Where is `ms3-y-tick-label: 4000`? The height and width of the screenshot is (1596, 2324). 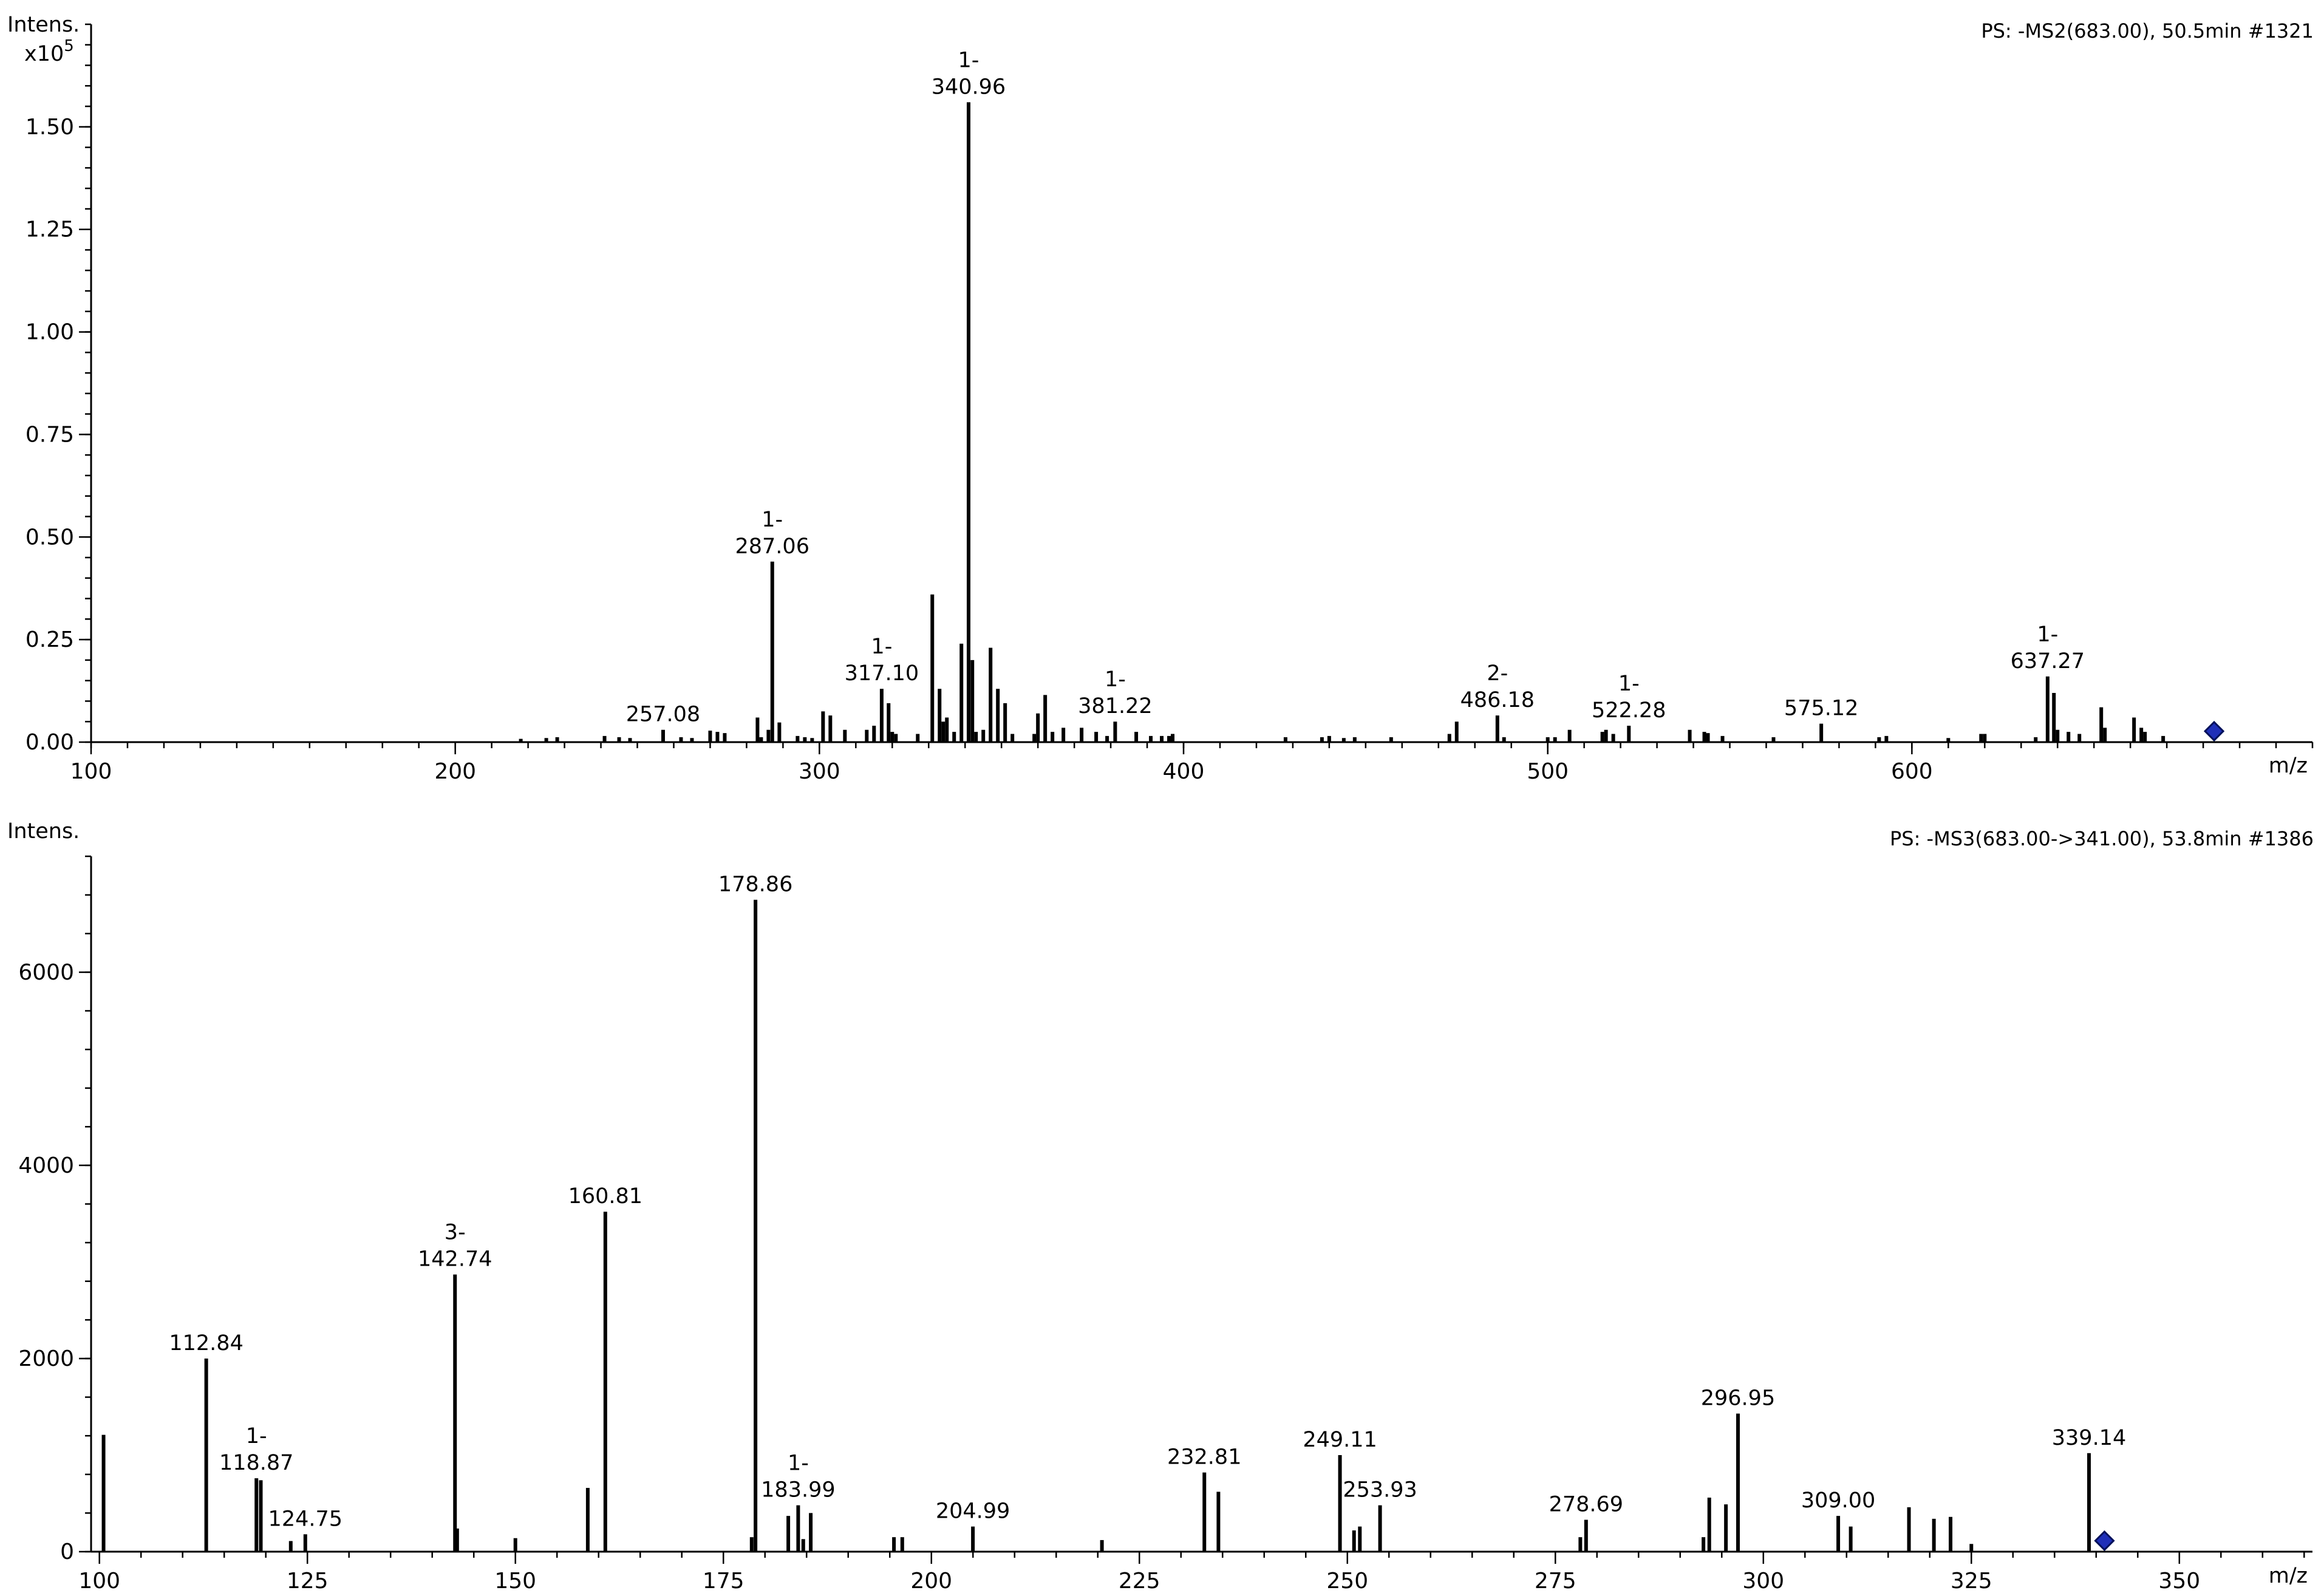
ms3-y-tick-label: 4000 is located at coordinates (46, 1166).